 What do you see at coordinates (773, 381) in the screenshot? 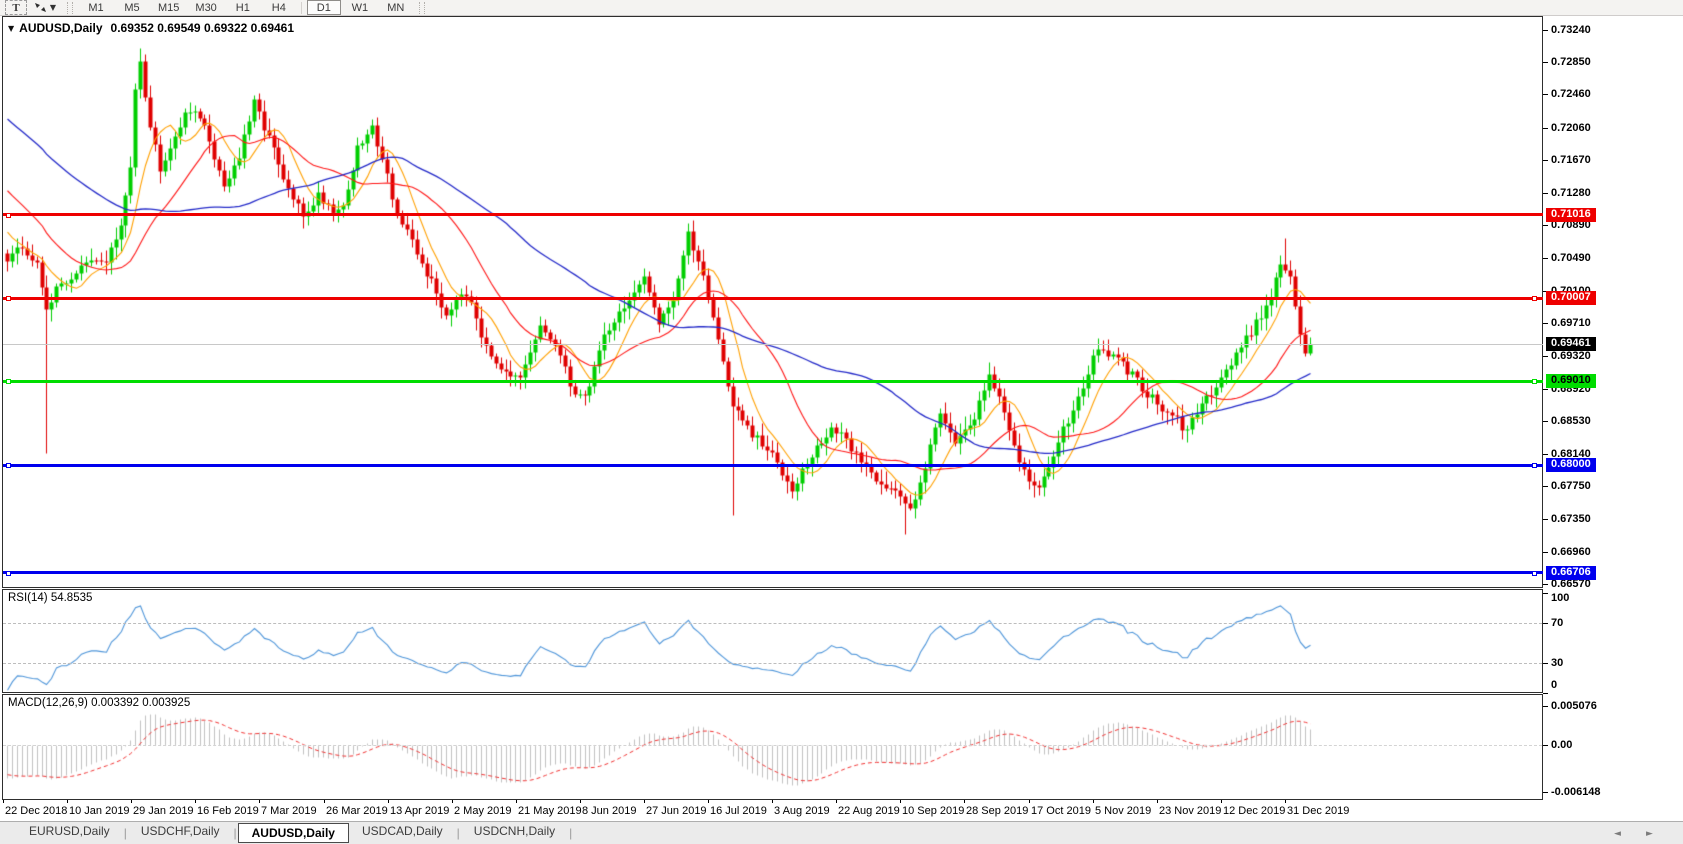
I see `horizontal-line-0.69010` at bounding box center [773, 381].